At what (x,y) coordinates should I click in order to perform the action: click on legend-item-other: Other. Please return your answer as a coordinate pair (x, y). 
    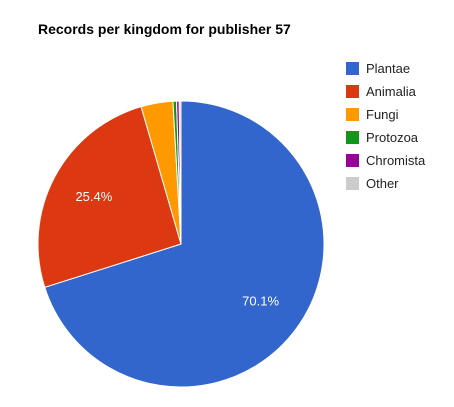
    Looking at the image, I should click on (400, 183).